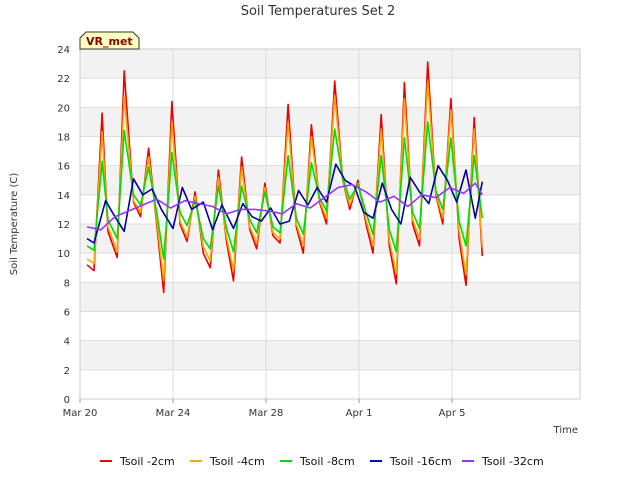 The image size is (640, 480). Describe the element at coordinates (63, 167) in the screenshot. I see `y-tick-label: 16` at that location.